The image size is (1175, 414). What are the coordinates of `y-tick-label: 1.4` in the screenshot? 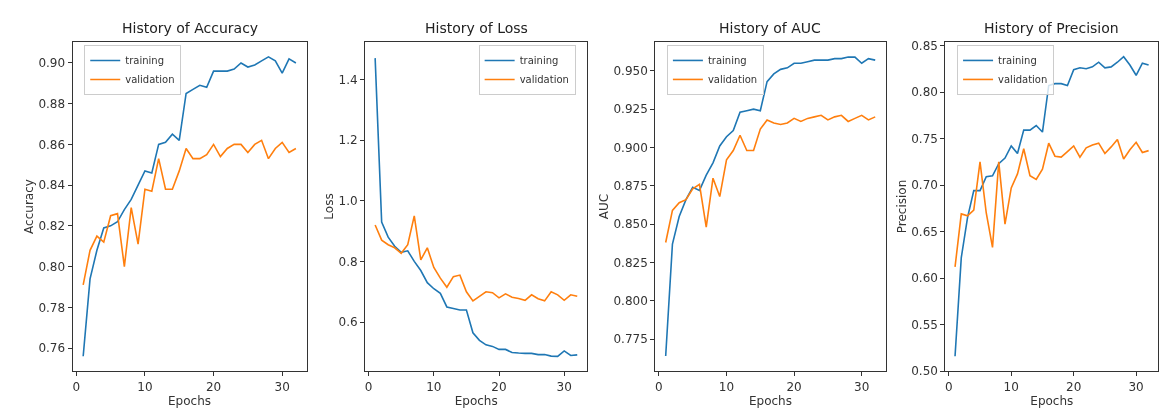 It's located at (348, 79).